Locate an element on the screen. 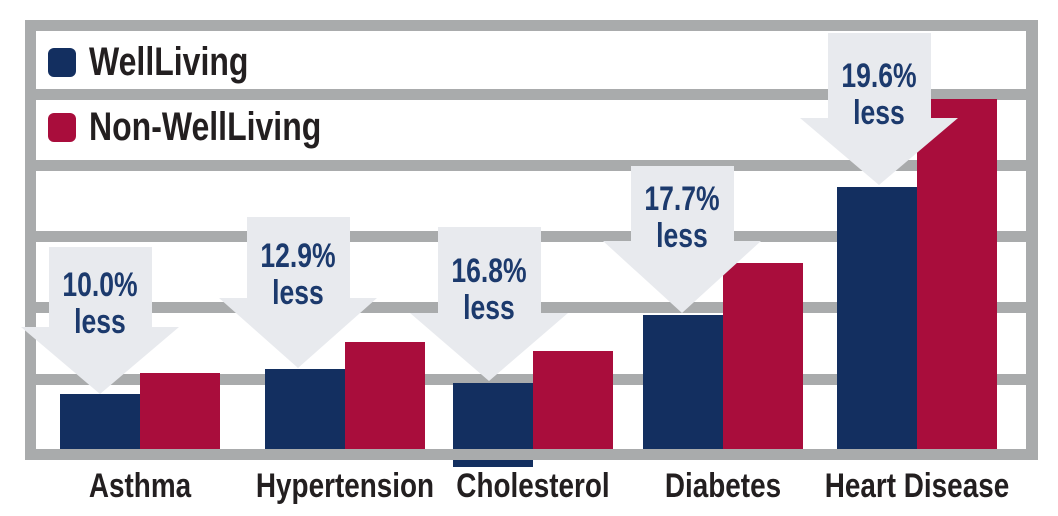 The image size is (1058, 516). reduction-arrow-asthma: 10.0% less is located at coordinates (100, 320).